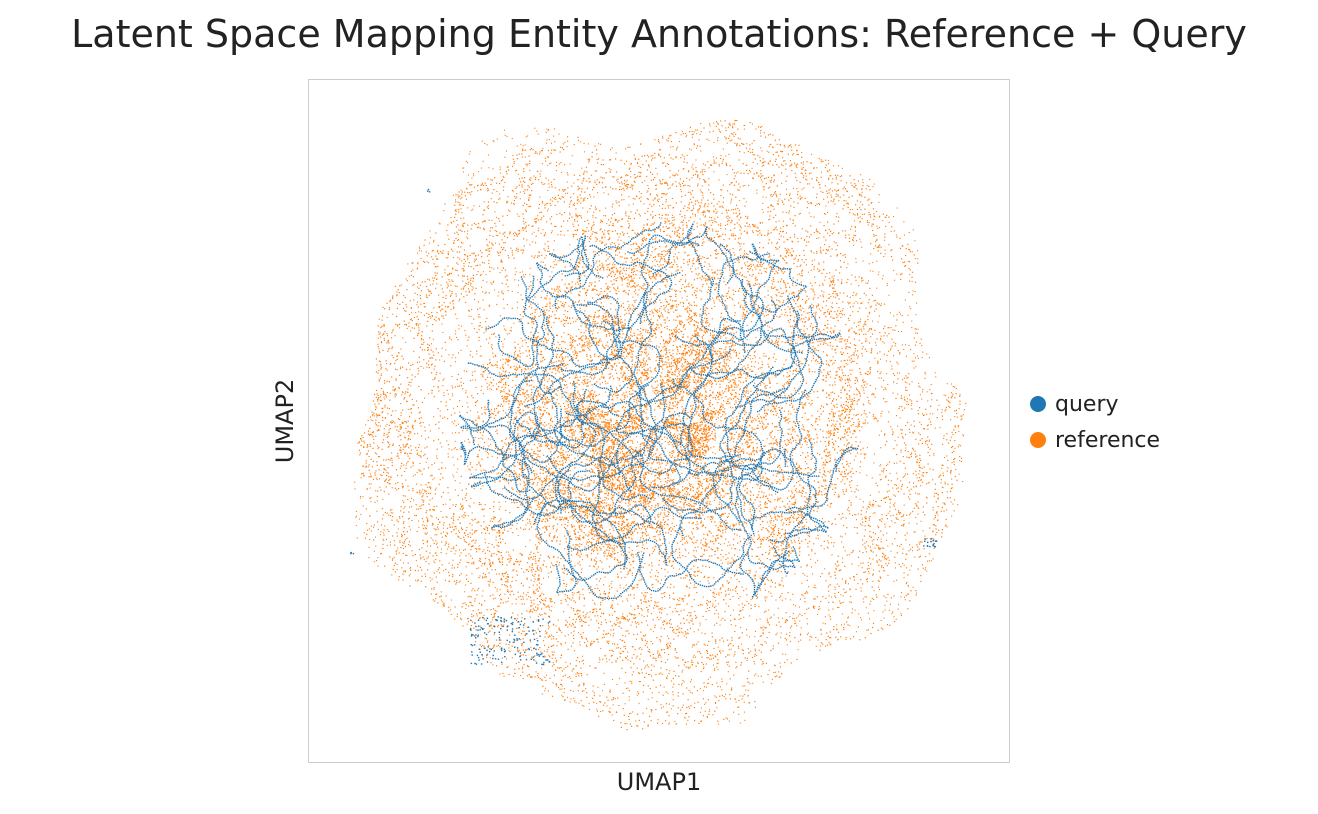  I want to click on legend-label-query: query, so click(1087, 404).